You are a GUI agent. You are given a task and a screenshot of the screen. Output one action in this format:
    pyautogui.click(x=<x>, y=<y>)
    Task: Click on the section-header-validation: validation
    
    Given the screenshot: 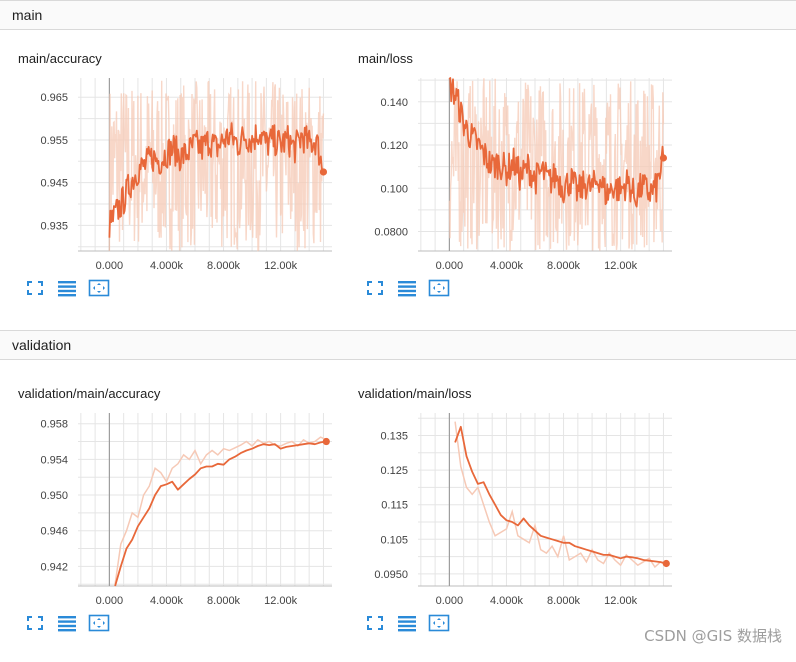 What is the action you would take?
    pyautogui.click(x=398, y=345)
    